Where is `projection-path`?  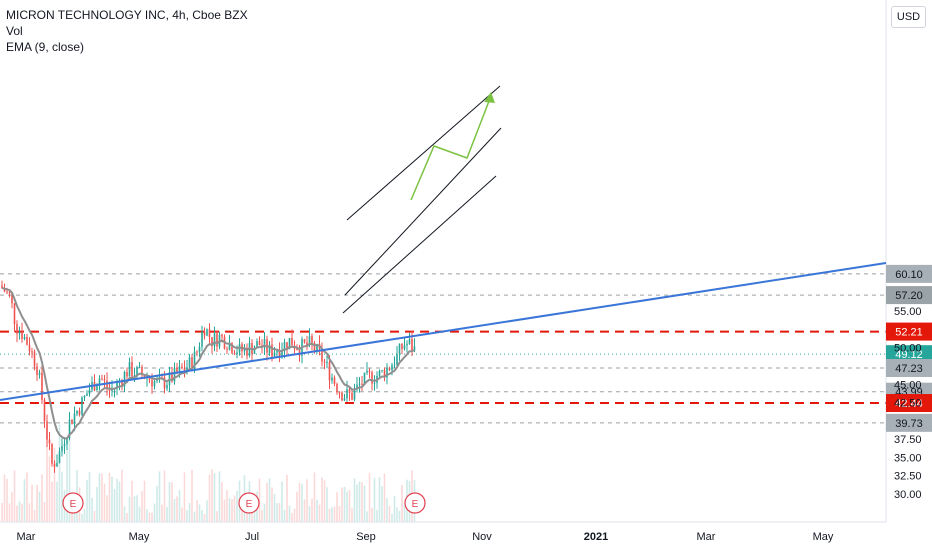 projection-path is located at coordinates (451, 148).